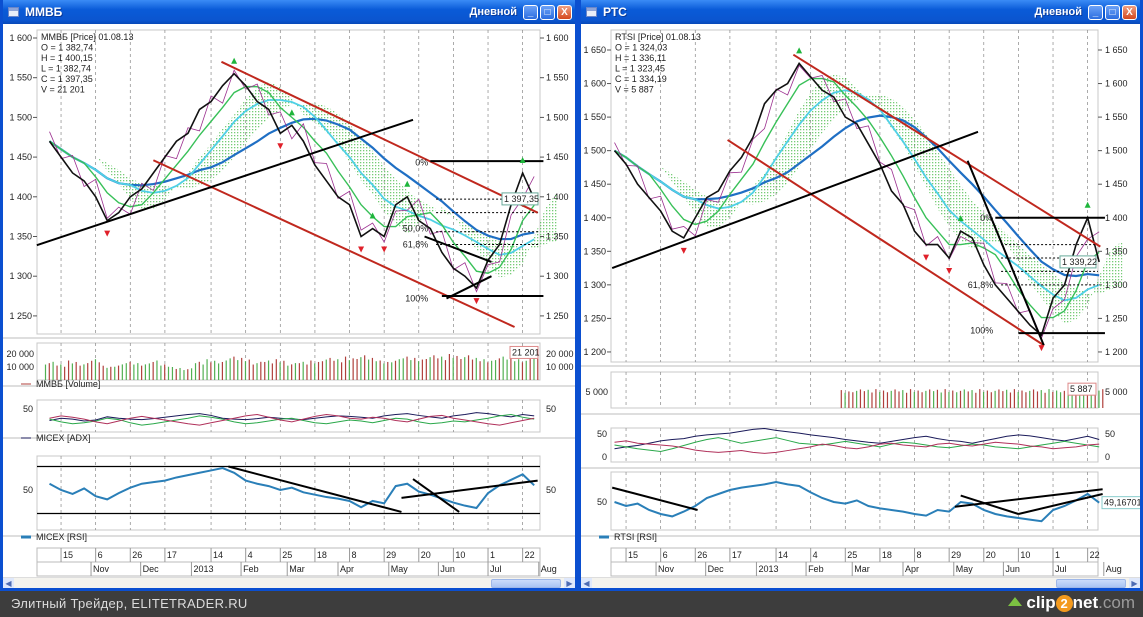  Describe the element at coordinates (289, 12) in the screenshot. I see `title-bar: ММВБ Дневной _ □ X` at that location.